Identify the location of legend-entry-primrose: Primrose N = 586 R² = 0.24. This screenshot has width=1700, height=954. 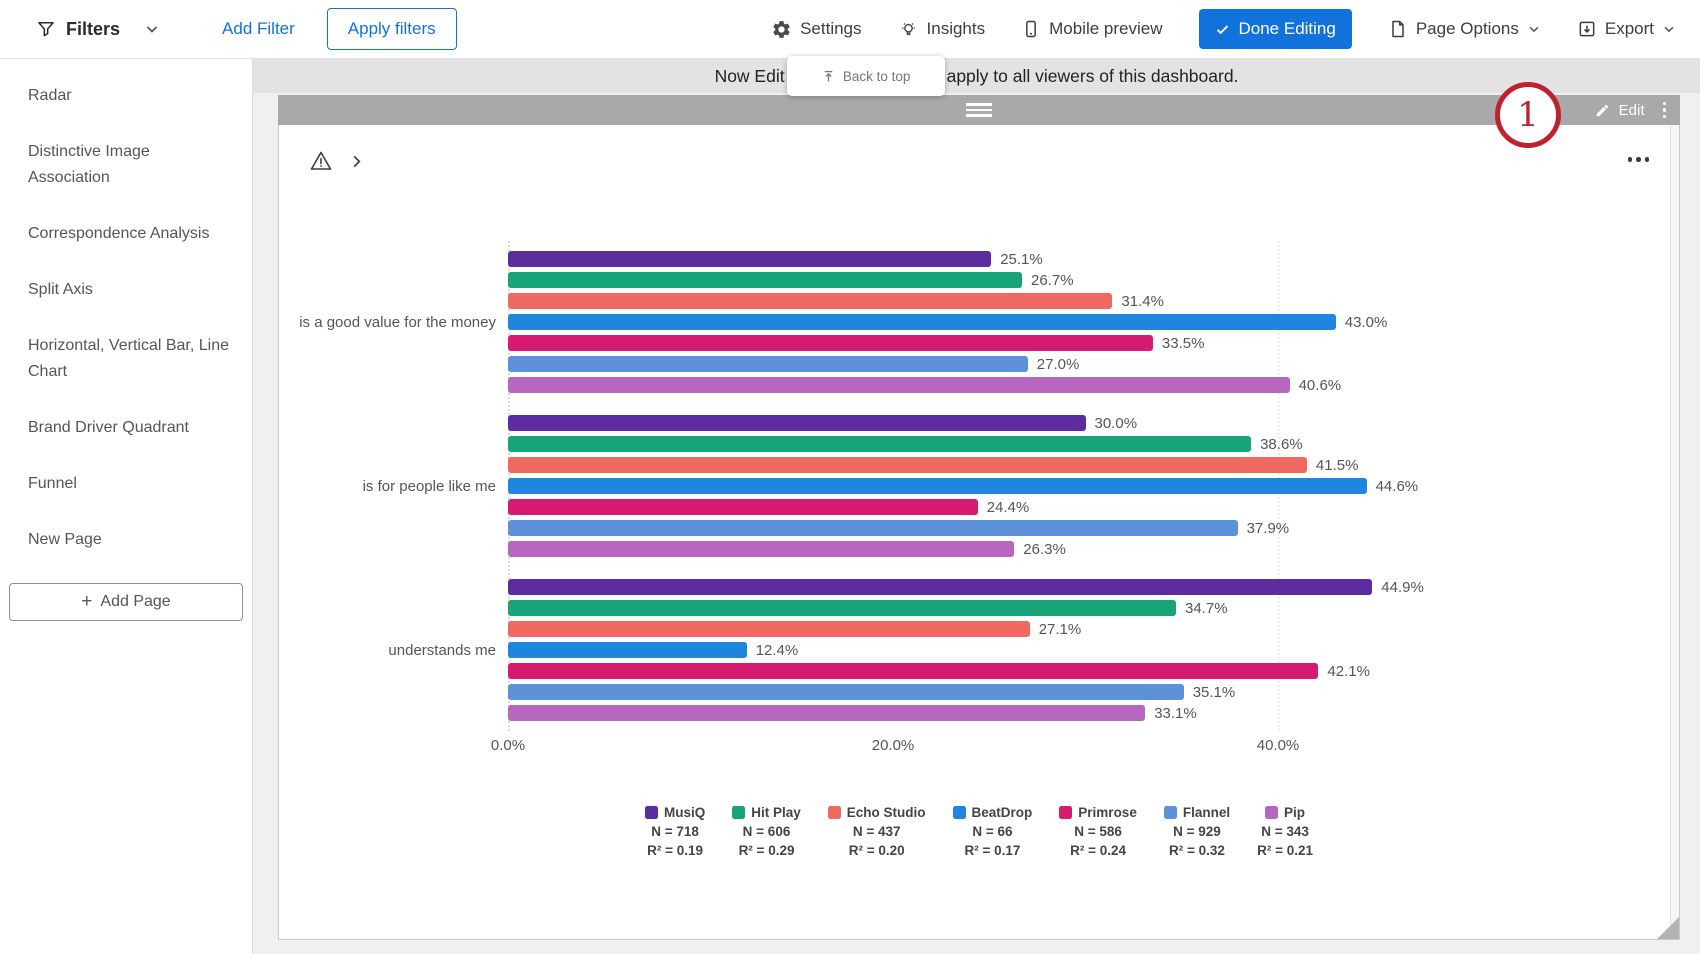
(1098, 831).